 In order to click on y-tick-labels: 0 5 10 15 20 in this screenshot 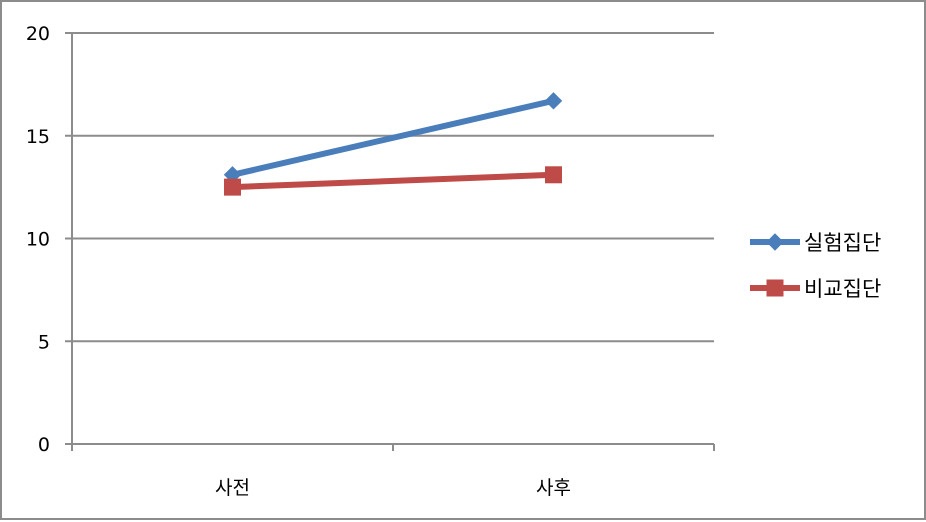, I will do `click(38, 239)`.